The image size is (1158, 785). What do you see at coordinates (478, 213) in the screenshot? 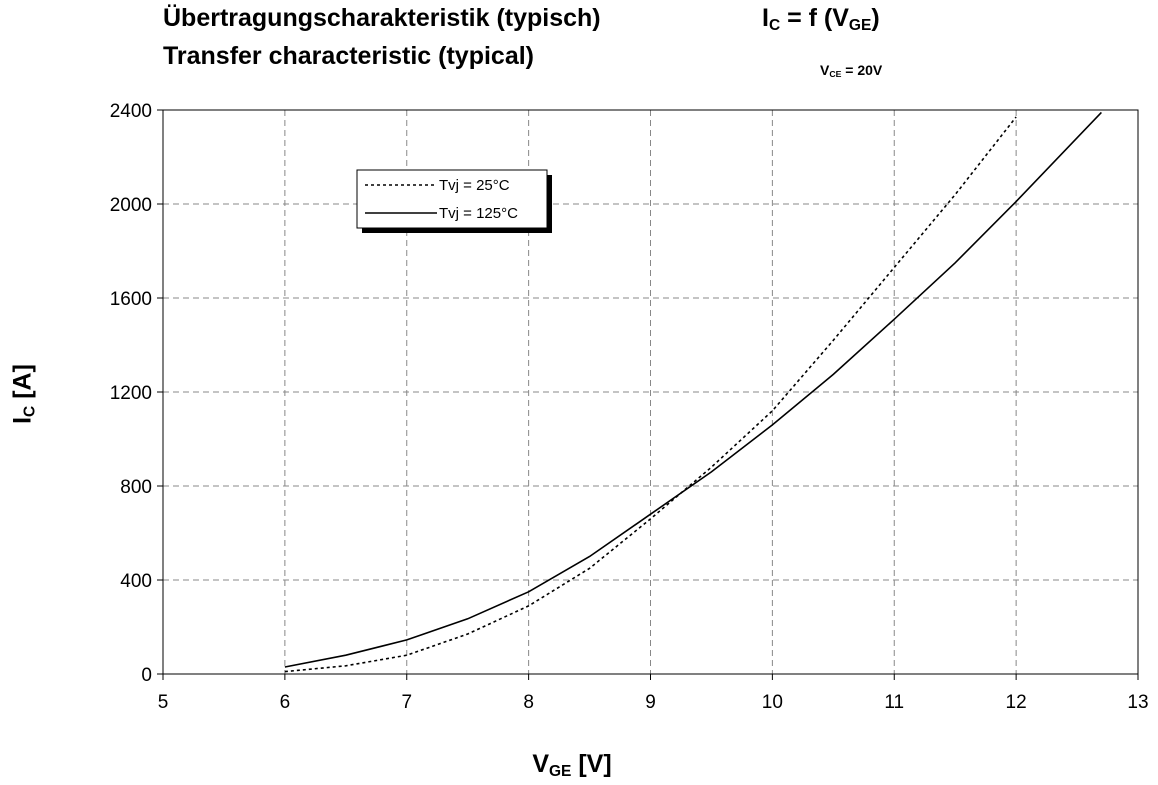
I see `legend-label: Tvj = 125°C` at bounding box center [478, 213].